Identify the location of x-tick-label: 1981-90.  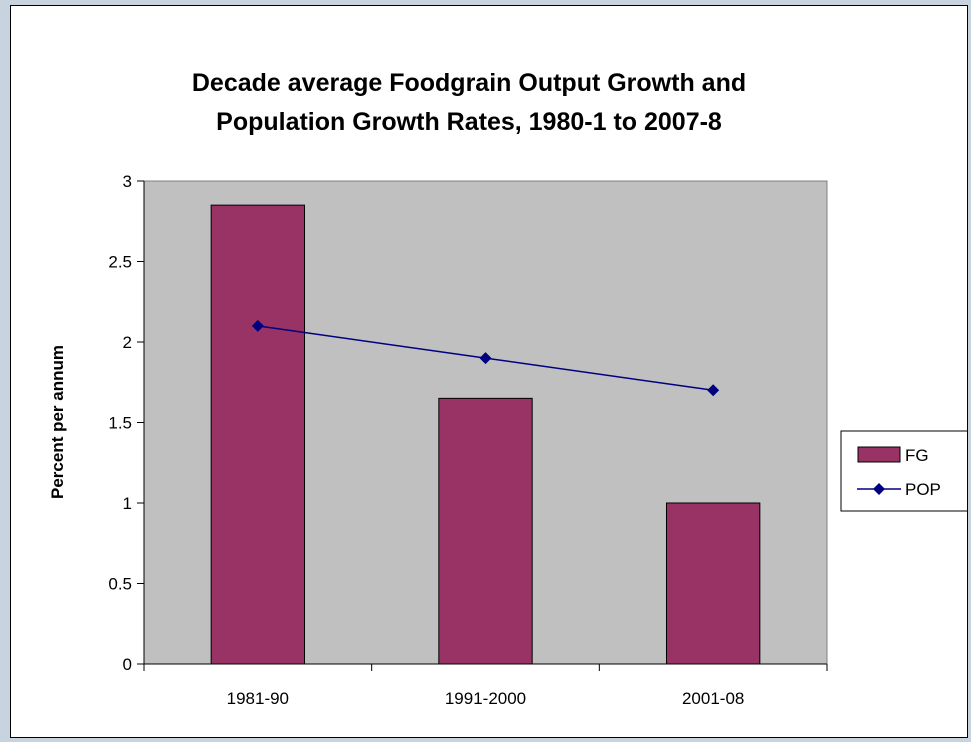
(258, 698).